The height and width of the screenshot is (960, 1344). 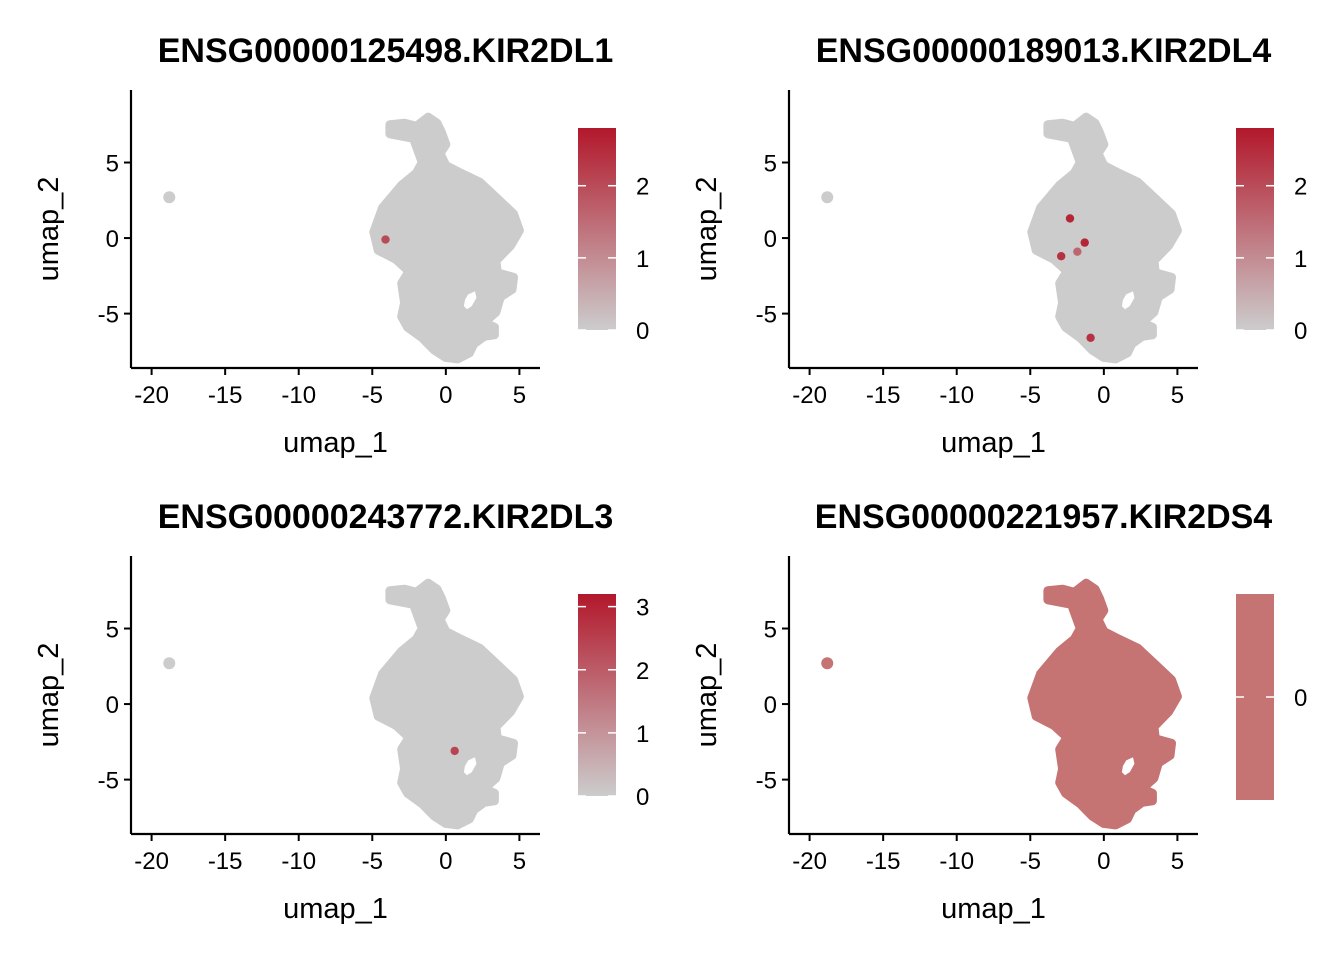 I want to click on plot-title: ENSG00000189013.KIR2DL4, so click(x=1044, y=51).